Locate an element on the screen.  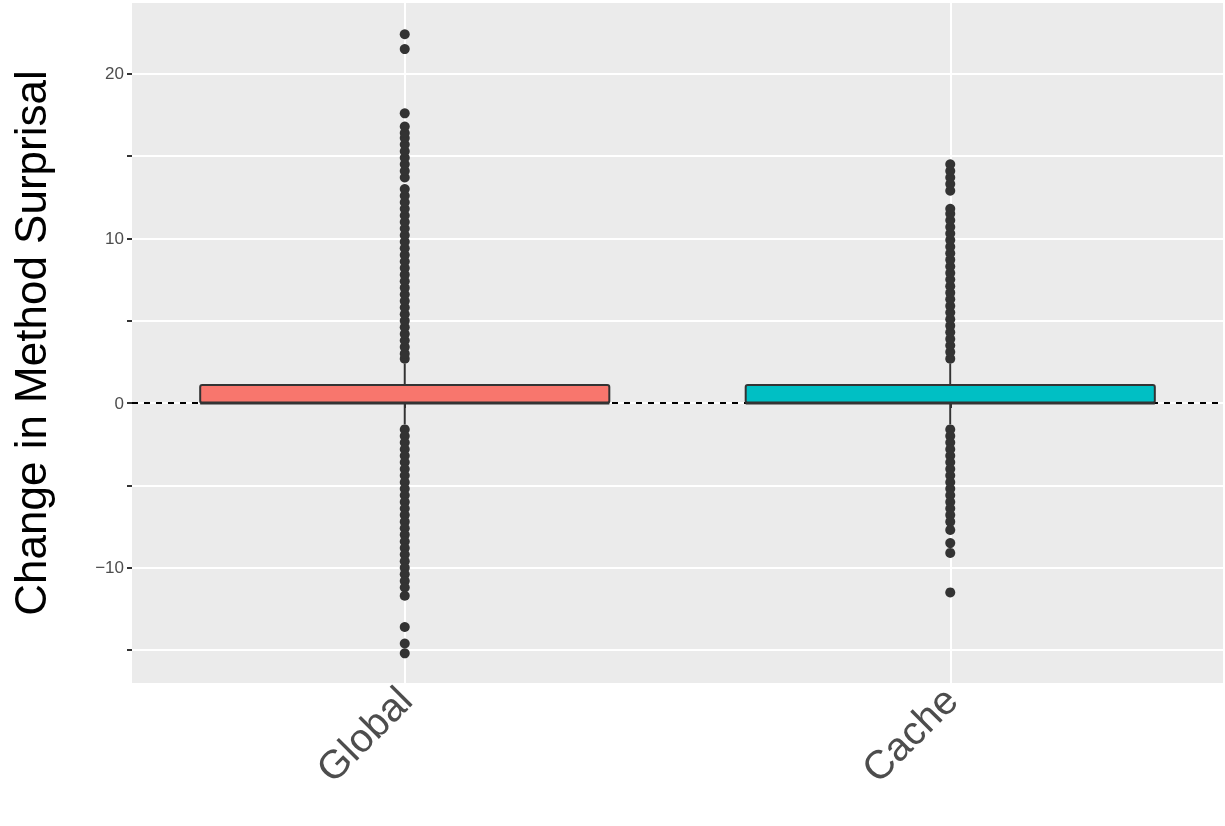
y-tick-label: 10 is located at coordinates (114, 238).